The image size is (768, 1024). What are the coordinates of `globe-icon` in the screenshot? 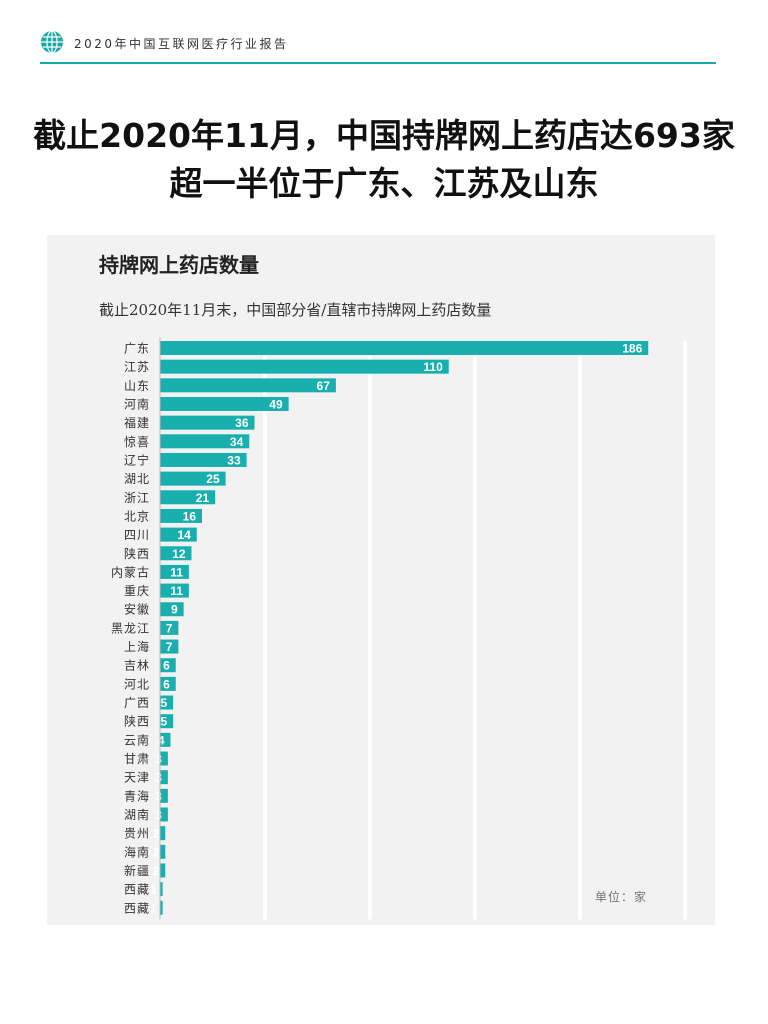 It's located at (52, 42).